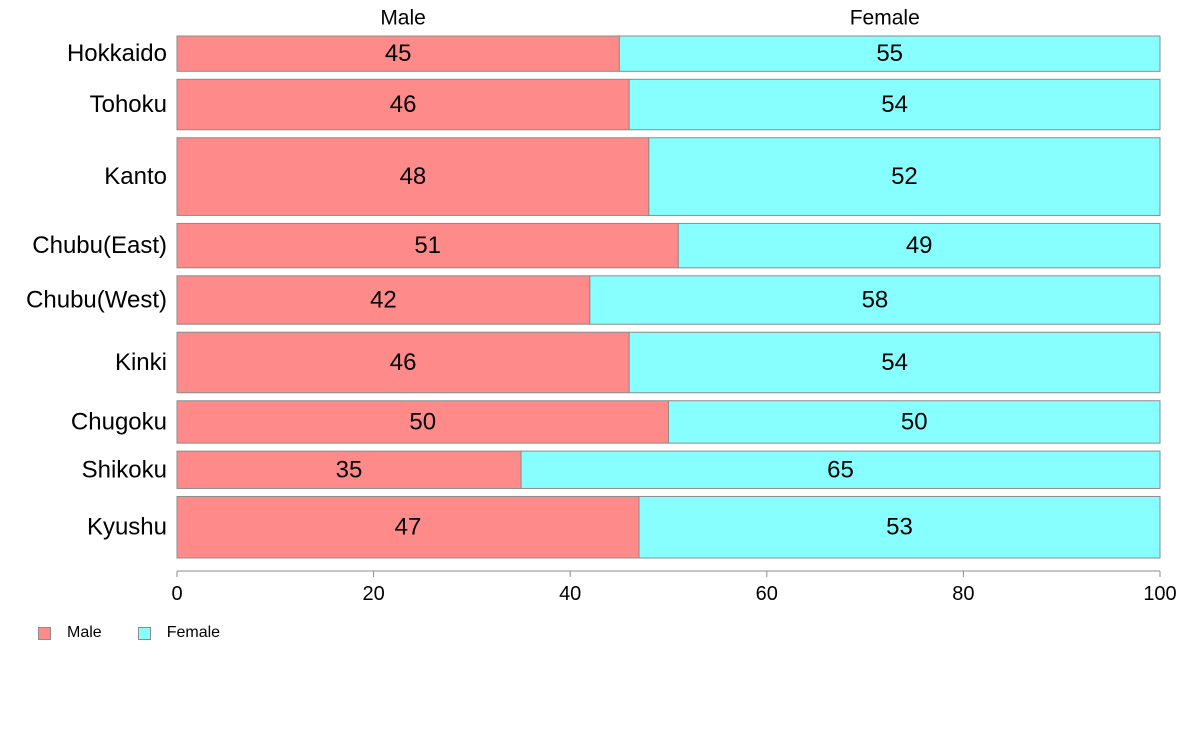  I want to click on bar-female-chugoku, so click(914, 422).